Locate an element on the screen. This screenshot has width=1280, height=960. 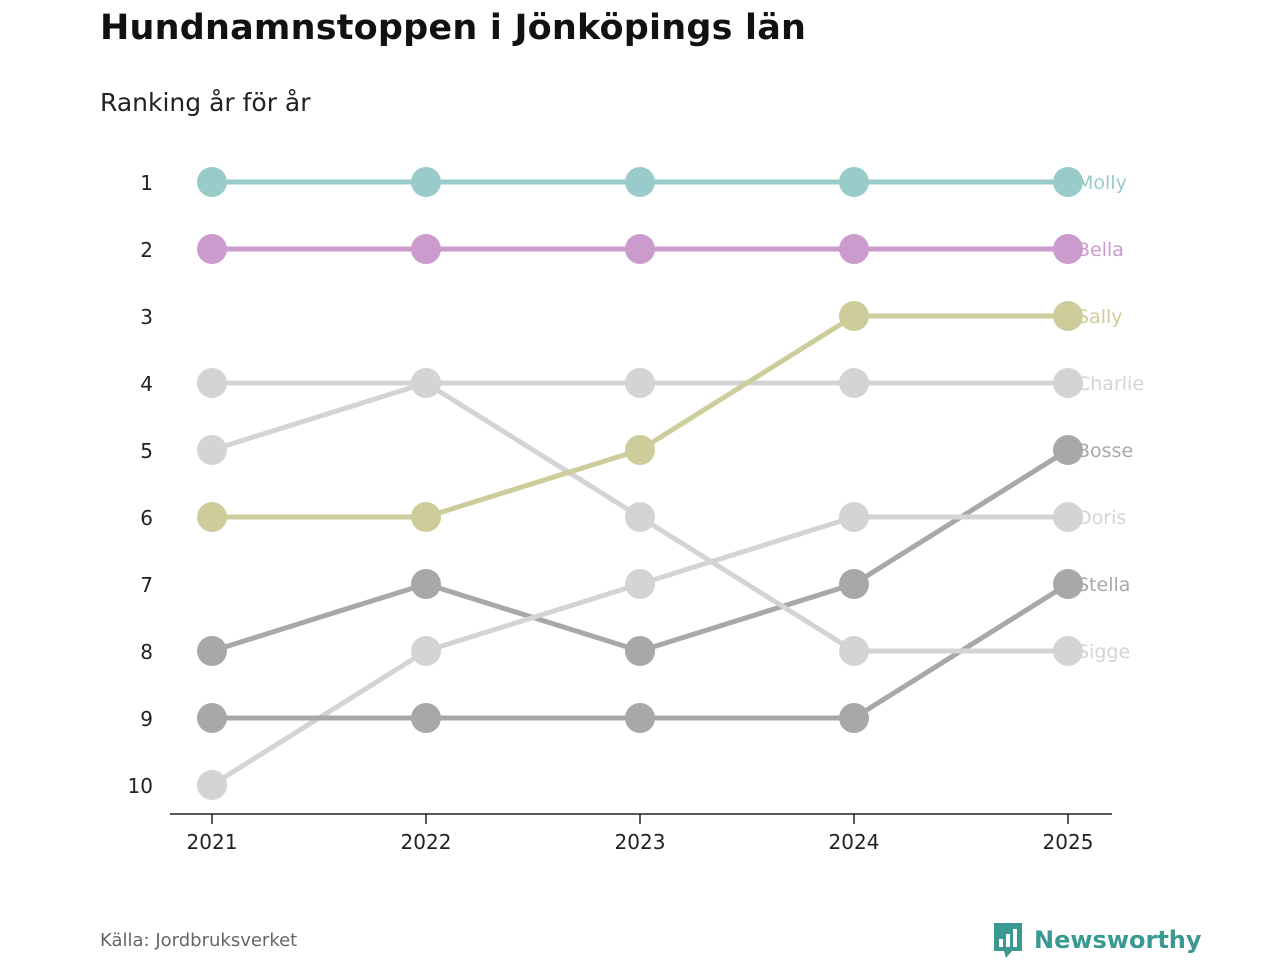
y-tick-label: 1 is located at coordinates (146, 183).